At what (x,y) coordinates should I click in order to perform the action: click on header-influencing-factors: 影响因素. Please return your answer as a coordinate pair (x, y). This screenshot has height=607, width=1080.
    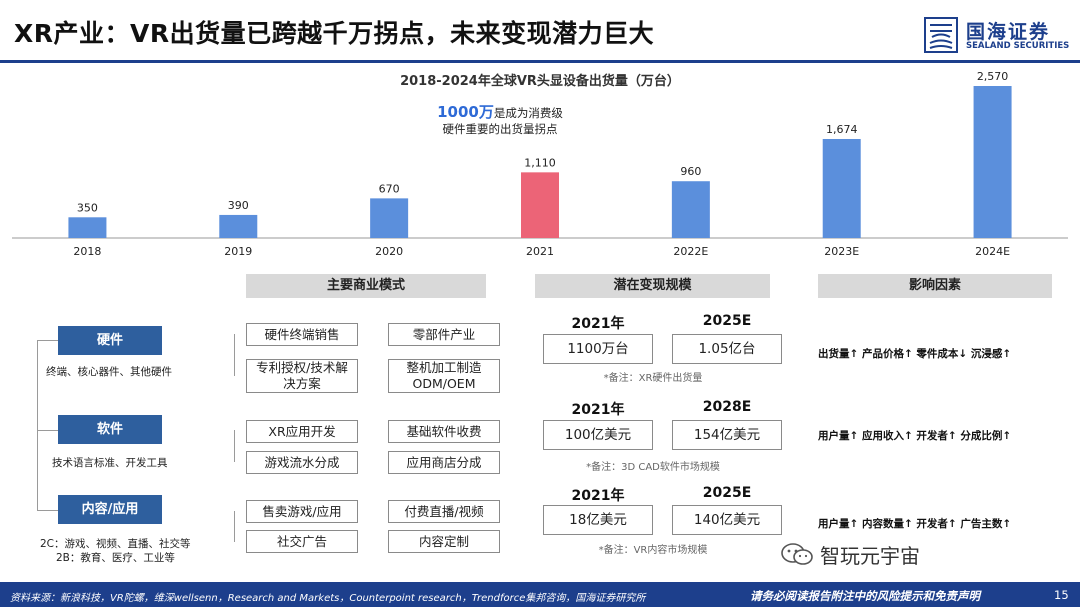
    Looking at the image, I should click on (935, 286).